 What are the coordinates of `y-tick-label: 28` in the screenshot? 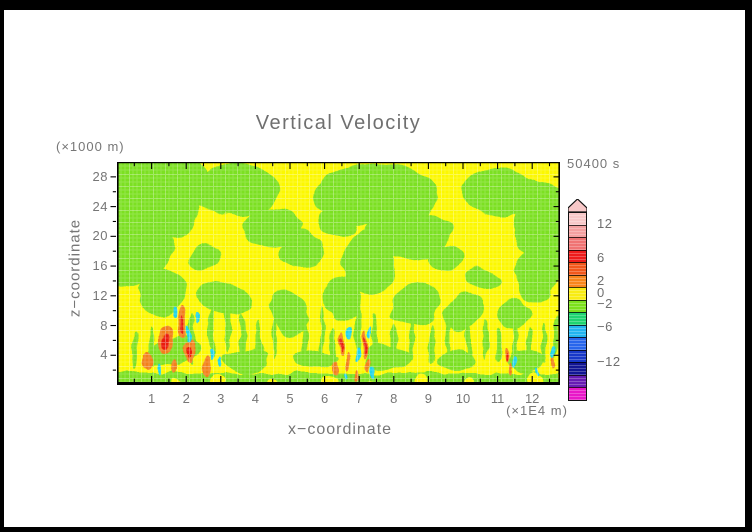 It's located at (100, 176).